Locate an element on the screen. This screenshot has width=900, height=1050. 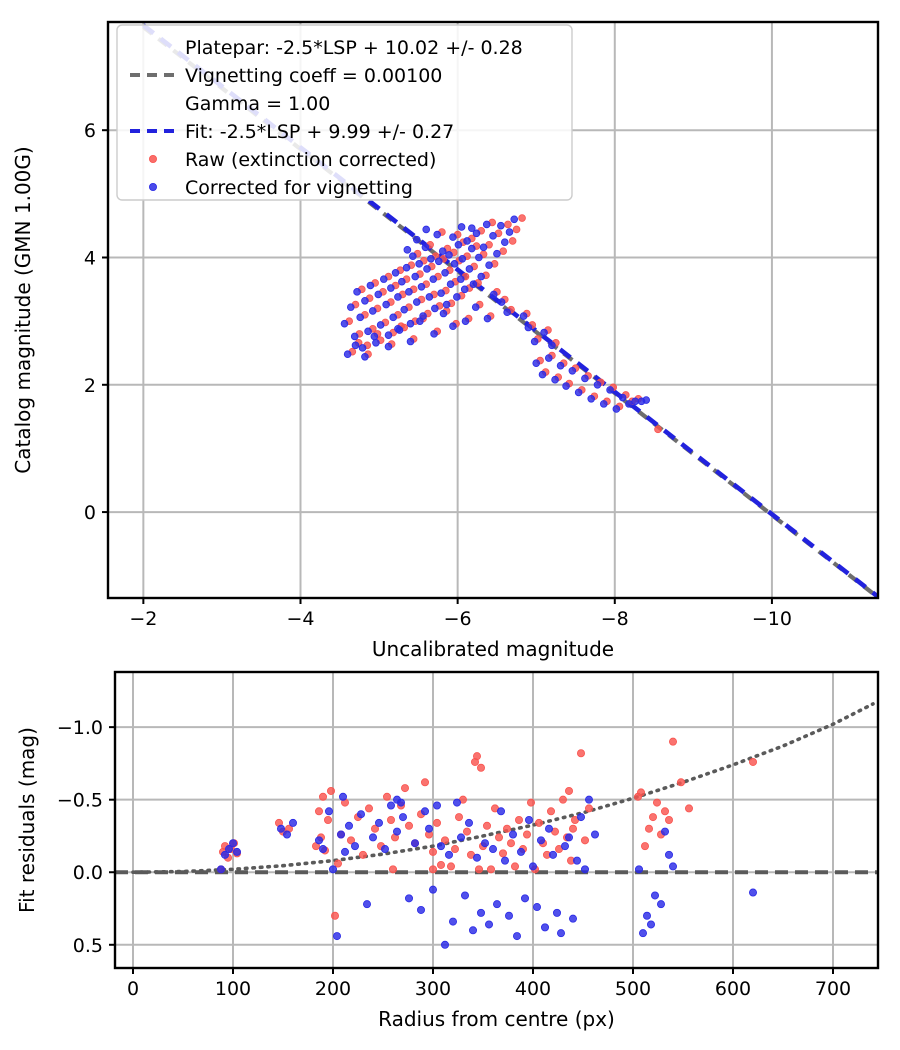
legend-item-label: Platepar: -2.5*LSP + 10.02 +/- 0.28 is located at coordinates (354, 48).